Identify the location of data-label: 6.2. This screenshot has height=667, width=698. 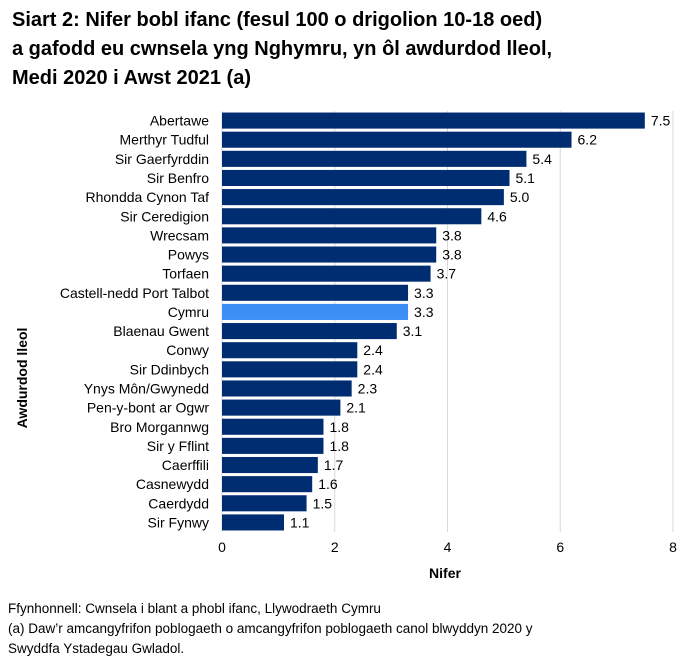
(588, 140).